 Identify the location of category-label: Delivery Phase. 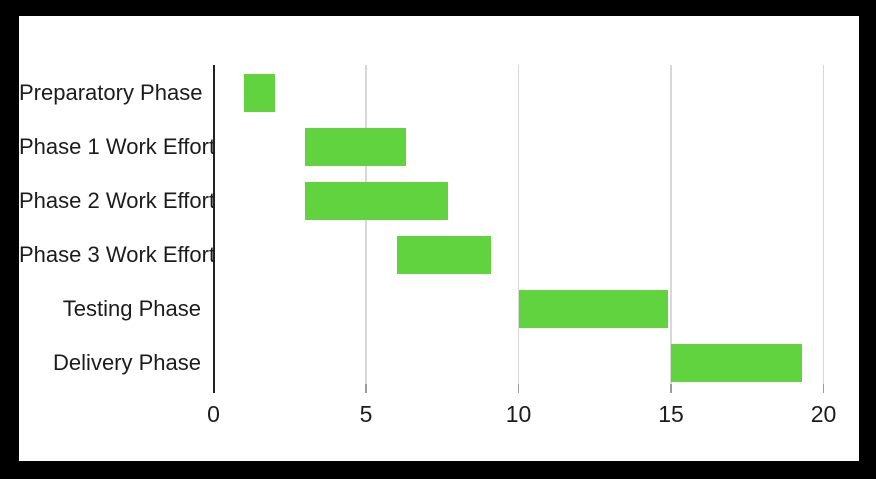
(127, 362).